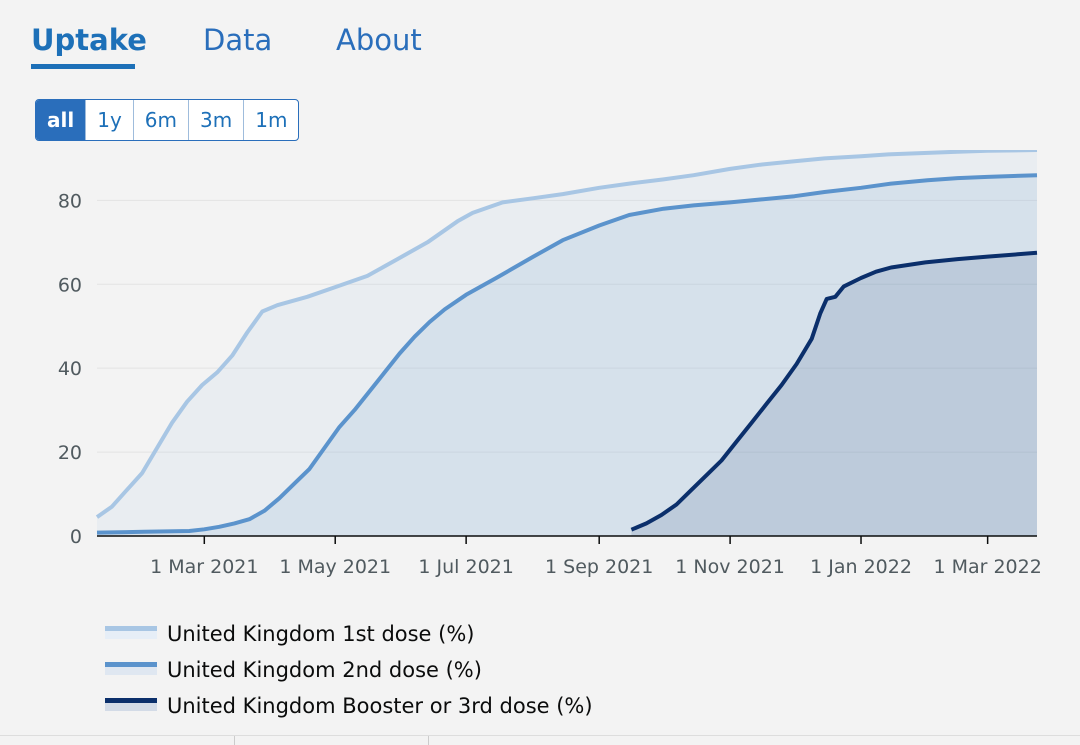  What do you see at coordinates (335, 567) in the screenshot?
I see `x-tick-label: 1 May 2021` at bounding box center [335, 567].